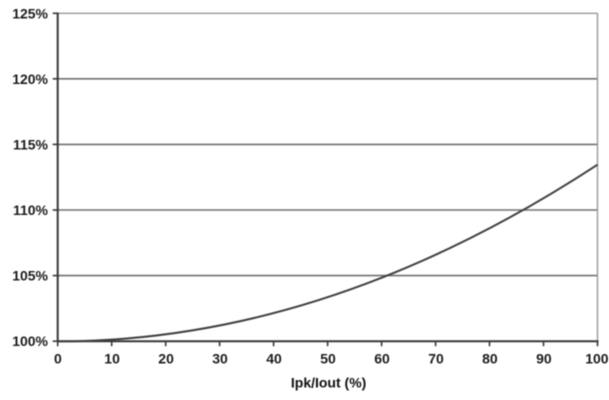 Image resolution: width=609 pixels, height=400 pixels. I want to click on svg-text: 30, so click(220, 359).